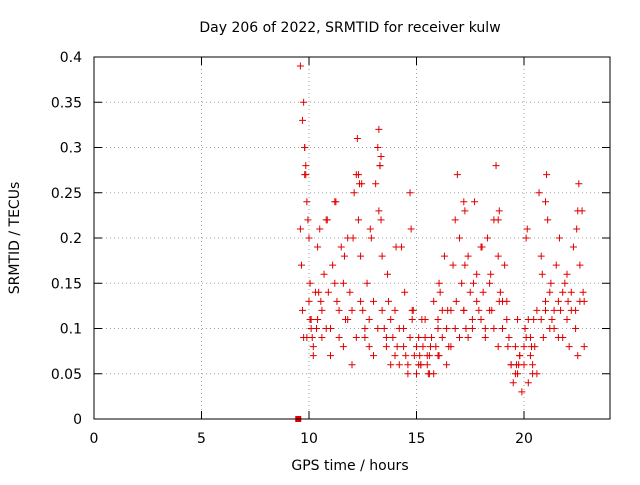  Describe the element at coordinates (15, 238) in the screenshot. I see `y-axis-label: SRMTID / TECUs` at that location.